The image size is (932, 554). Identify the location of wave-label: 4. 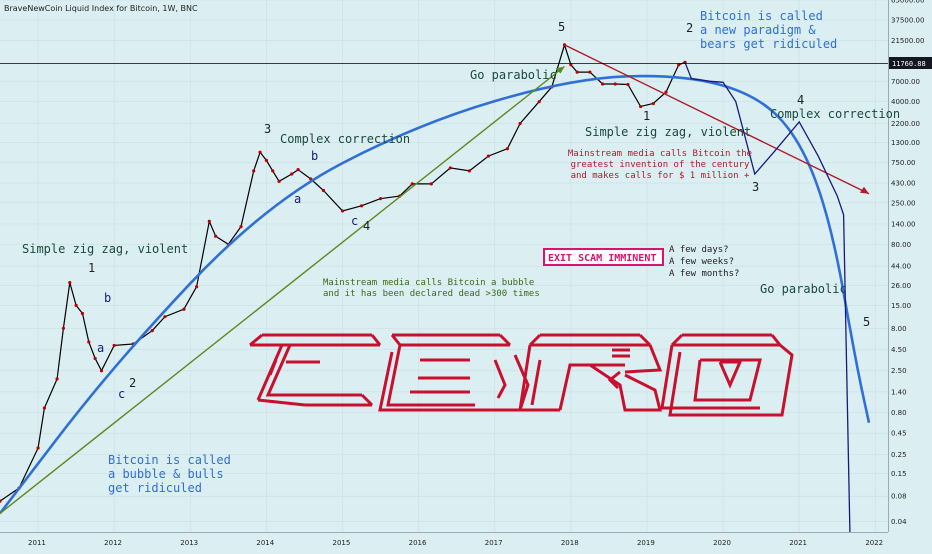
(366, 226).